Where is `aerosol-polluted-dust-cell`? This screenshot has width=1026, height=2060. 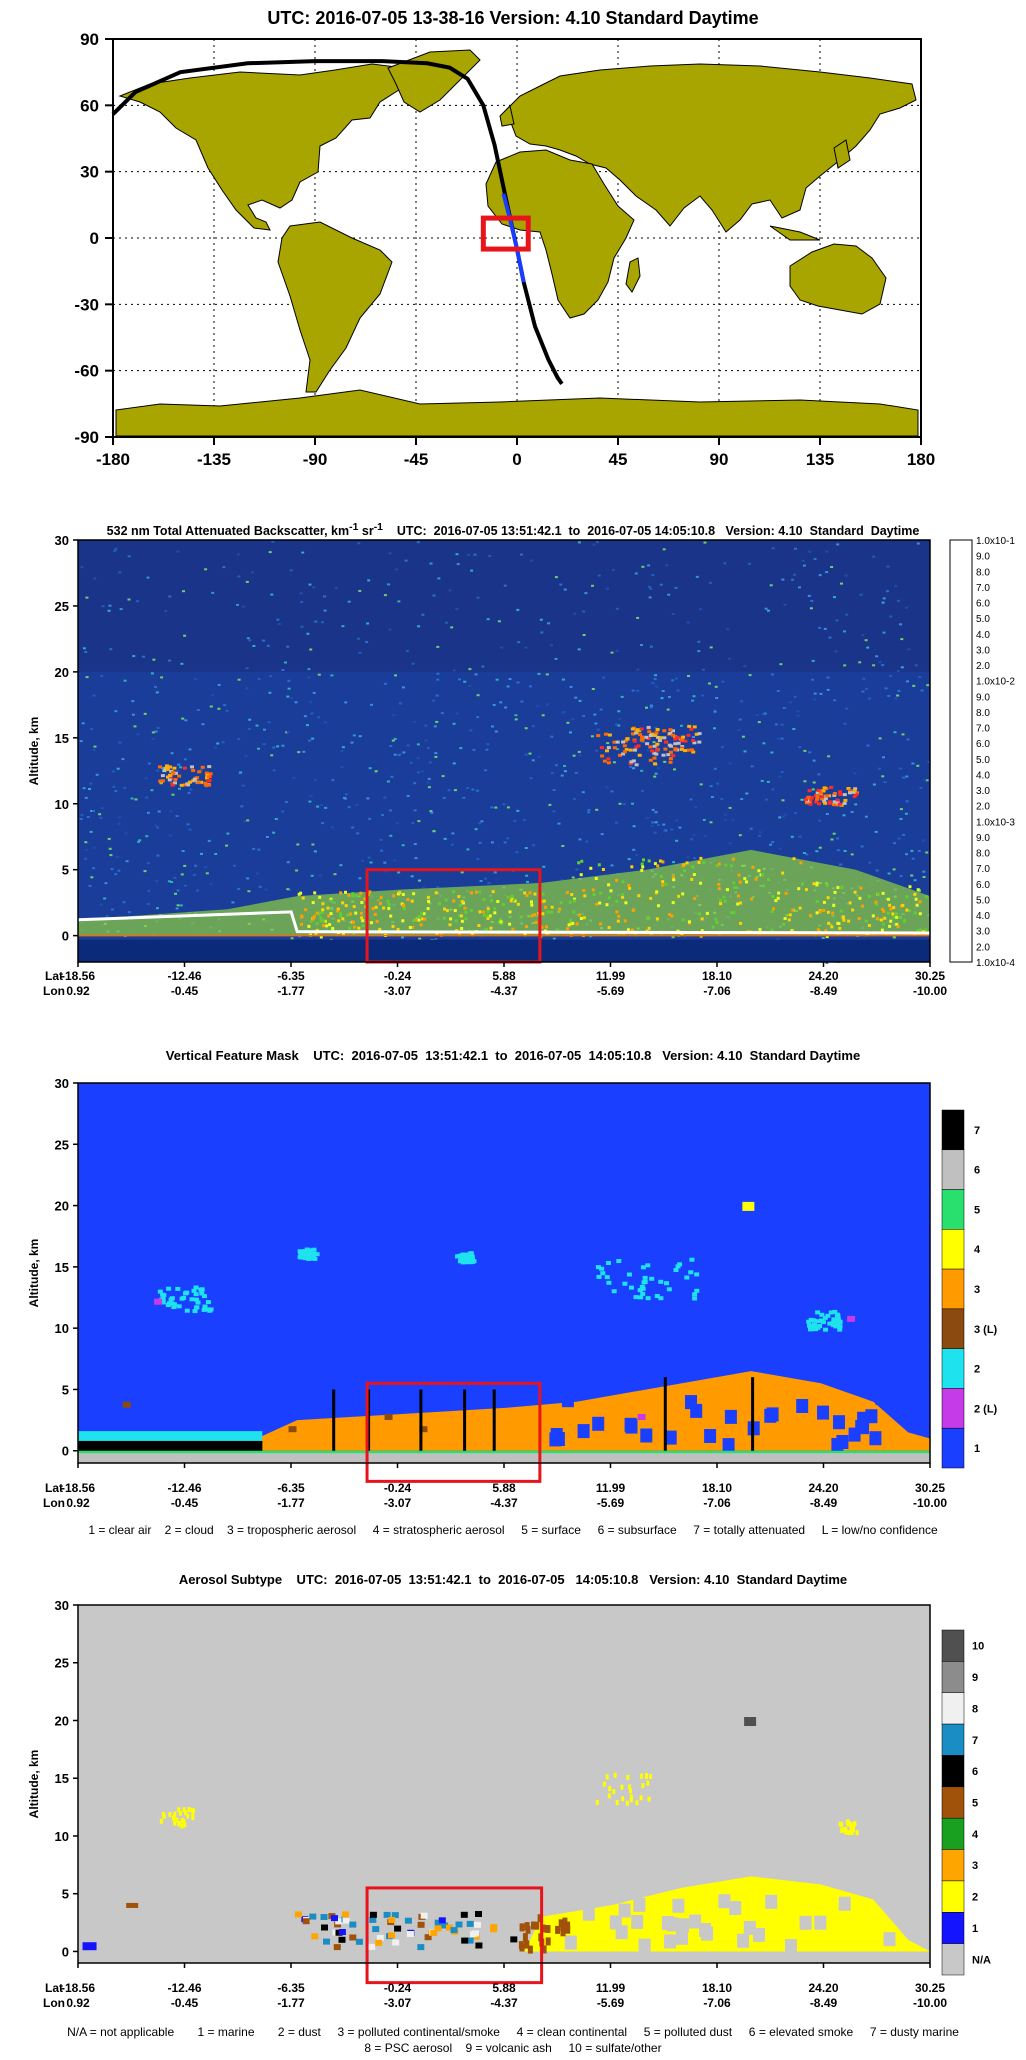 aerosol-polluted-dust-cell is located at coordinates (540, 1918).